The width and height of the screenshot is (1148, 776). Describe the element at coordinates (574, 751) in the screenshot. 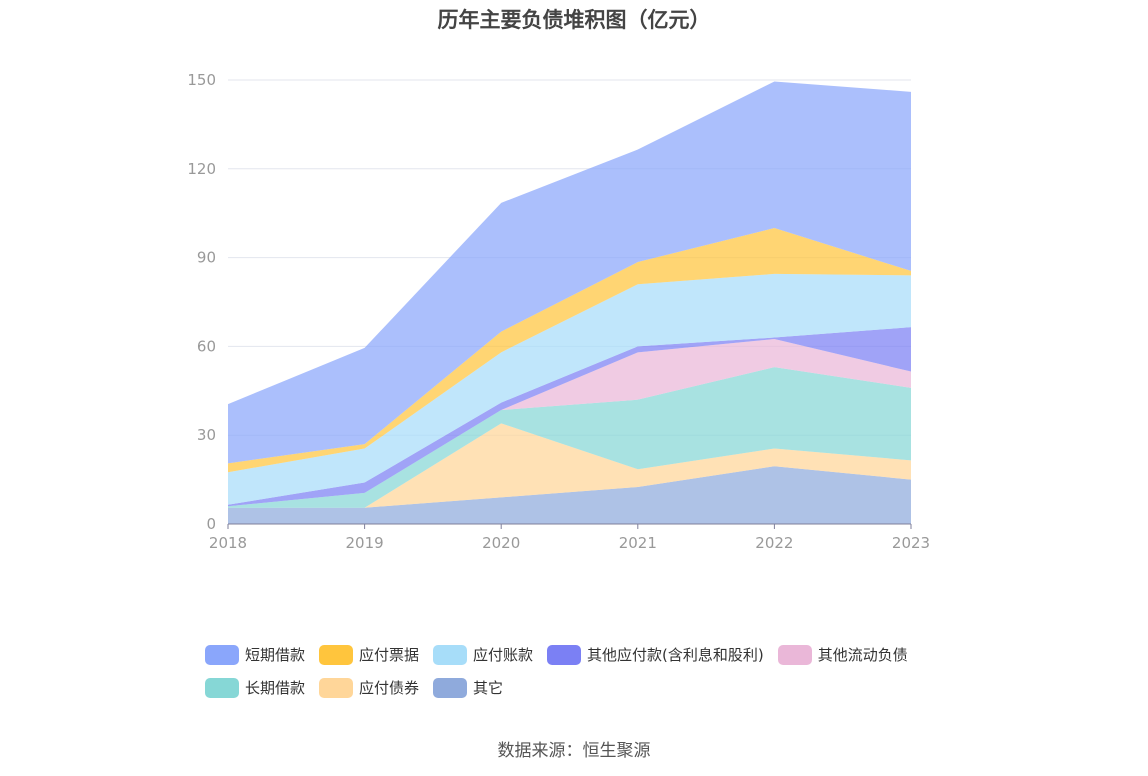

I see `data-source: 数据来源：恒生聚源` at that location.